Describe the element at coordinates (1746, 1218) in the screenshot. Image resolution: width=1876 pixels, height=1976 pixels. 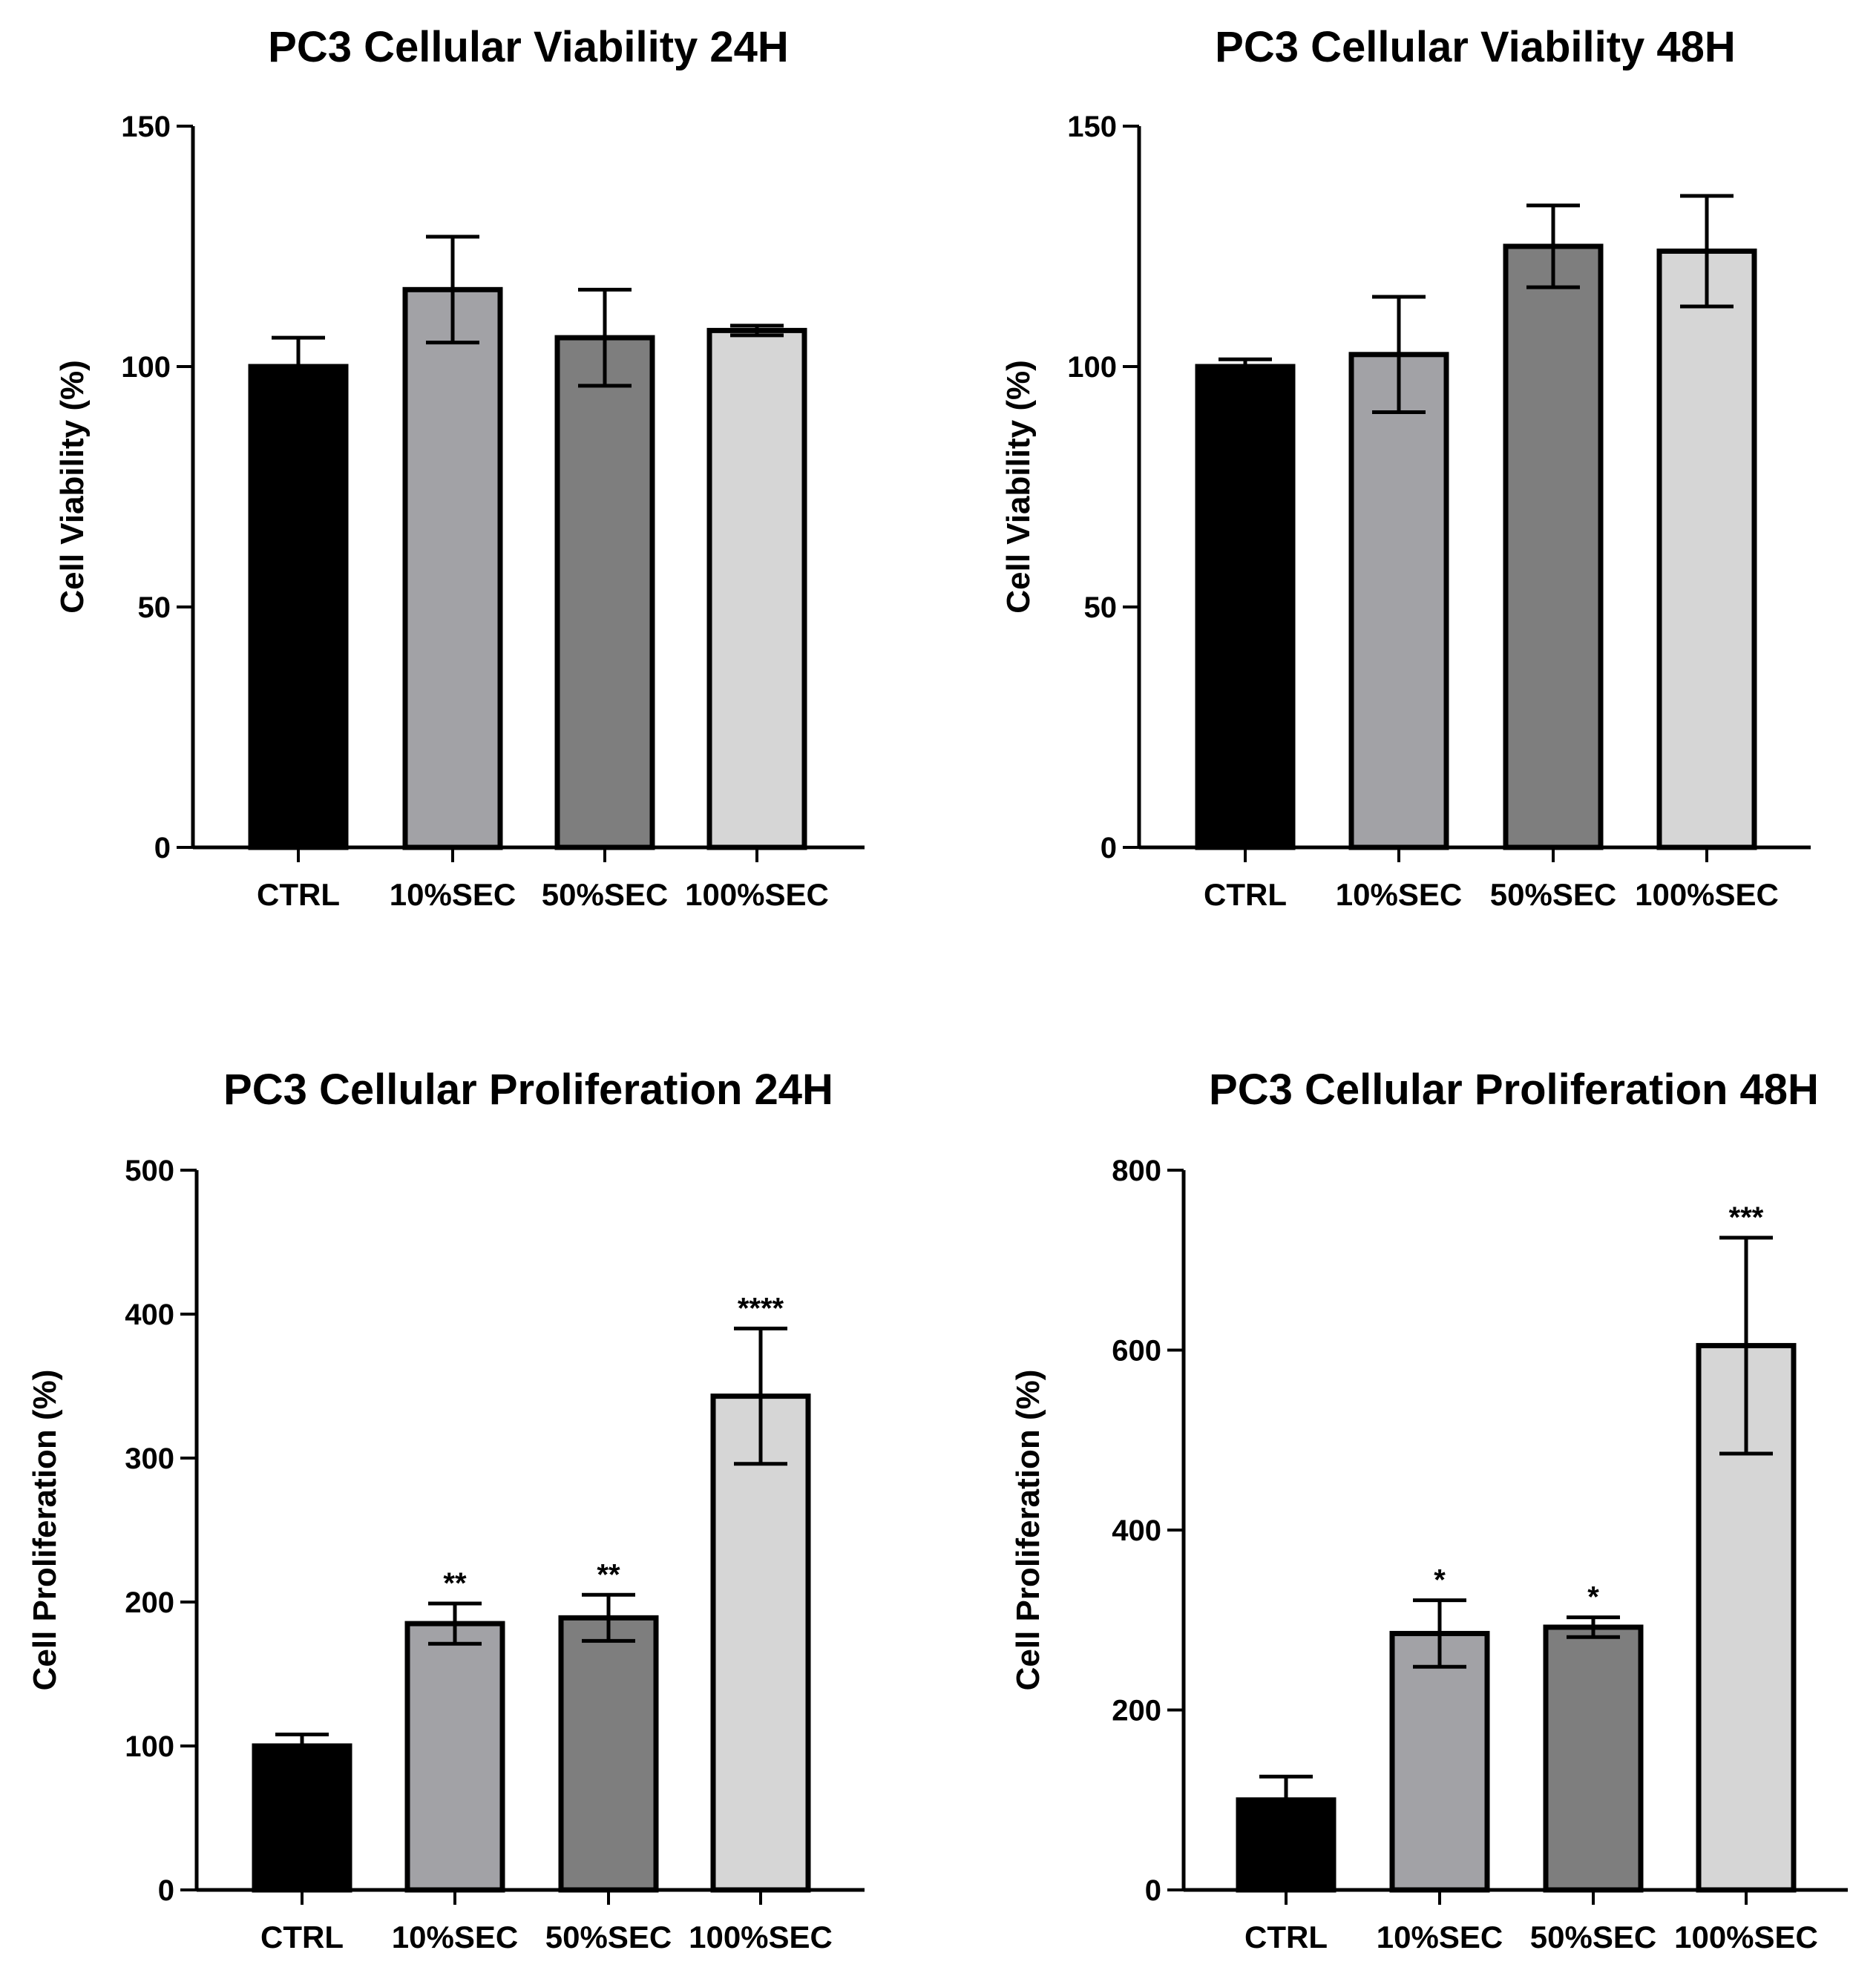
I see `significance-marker: ***` at that location.